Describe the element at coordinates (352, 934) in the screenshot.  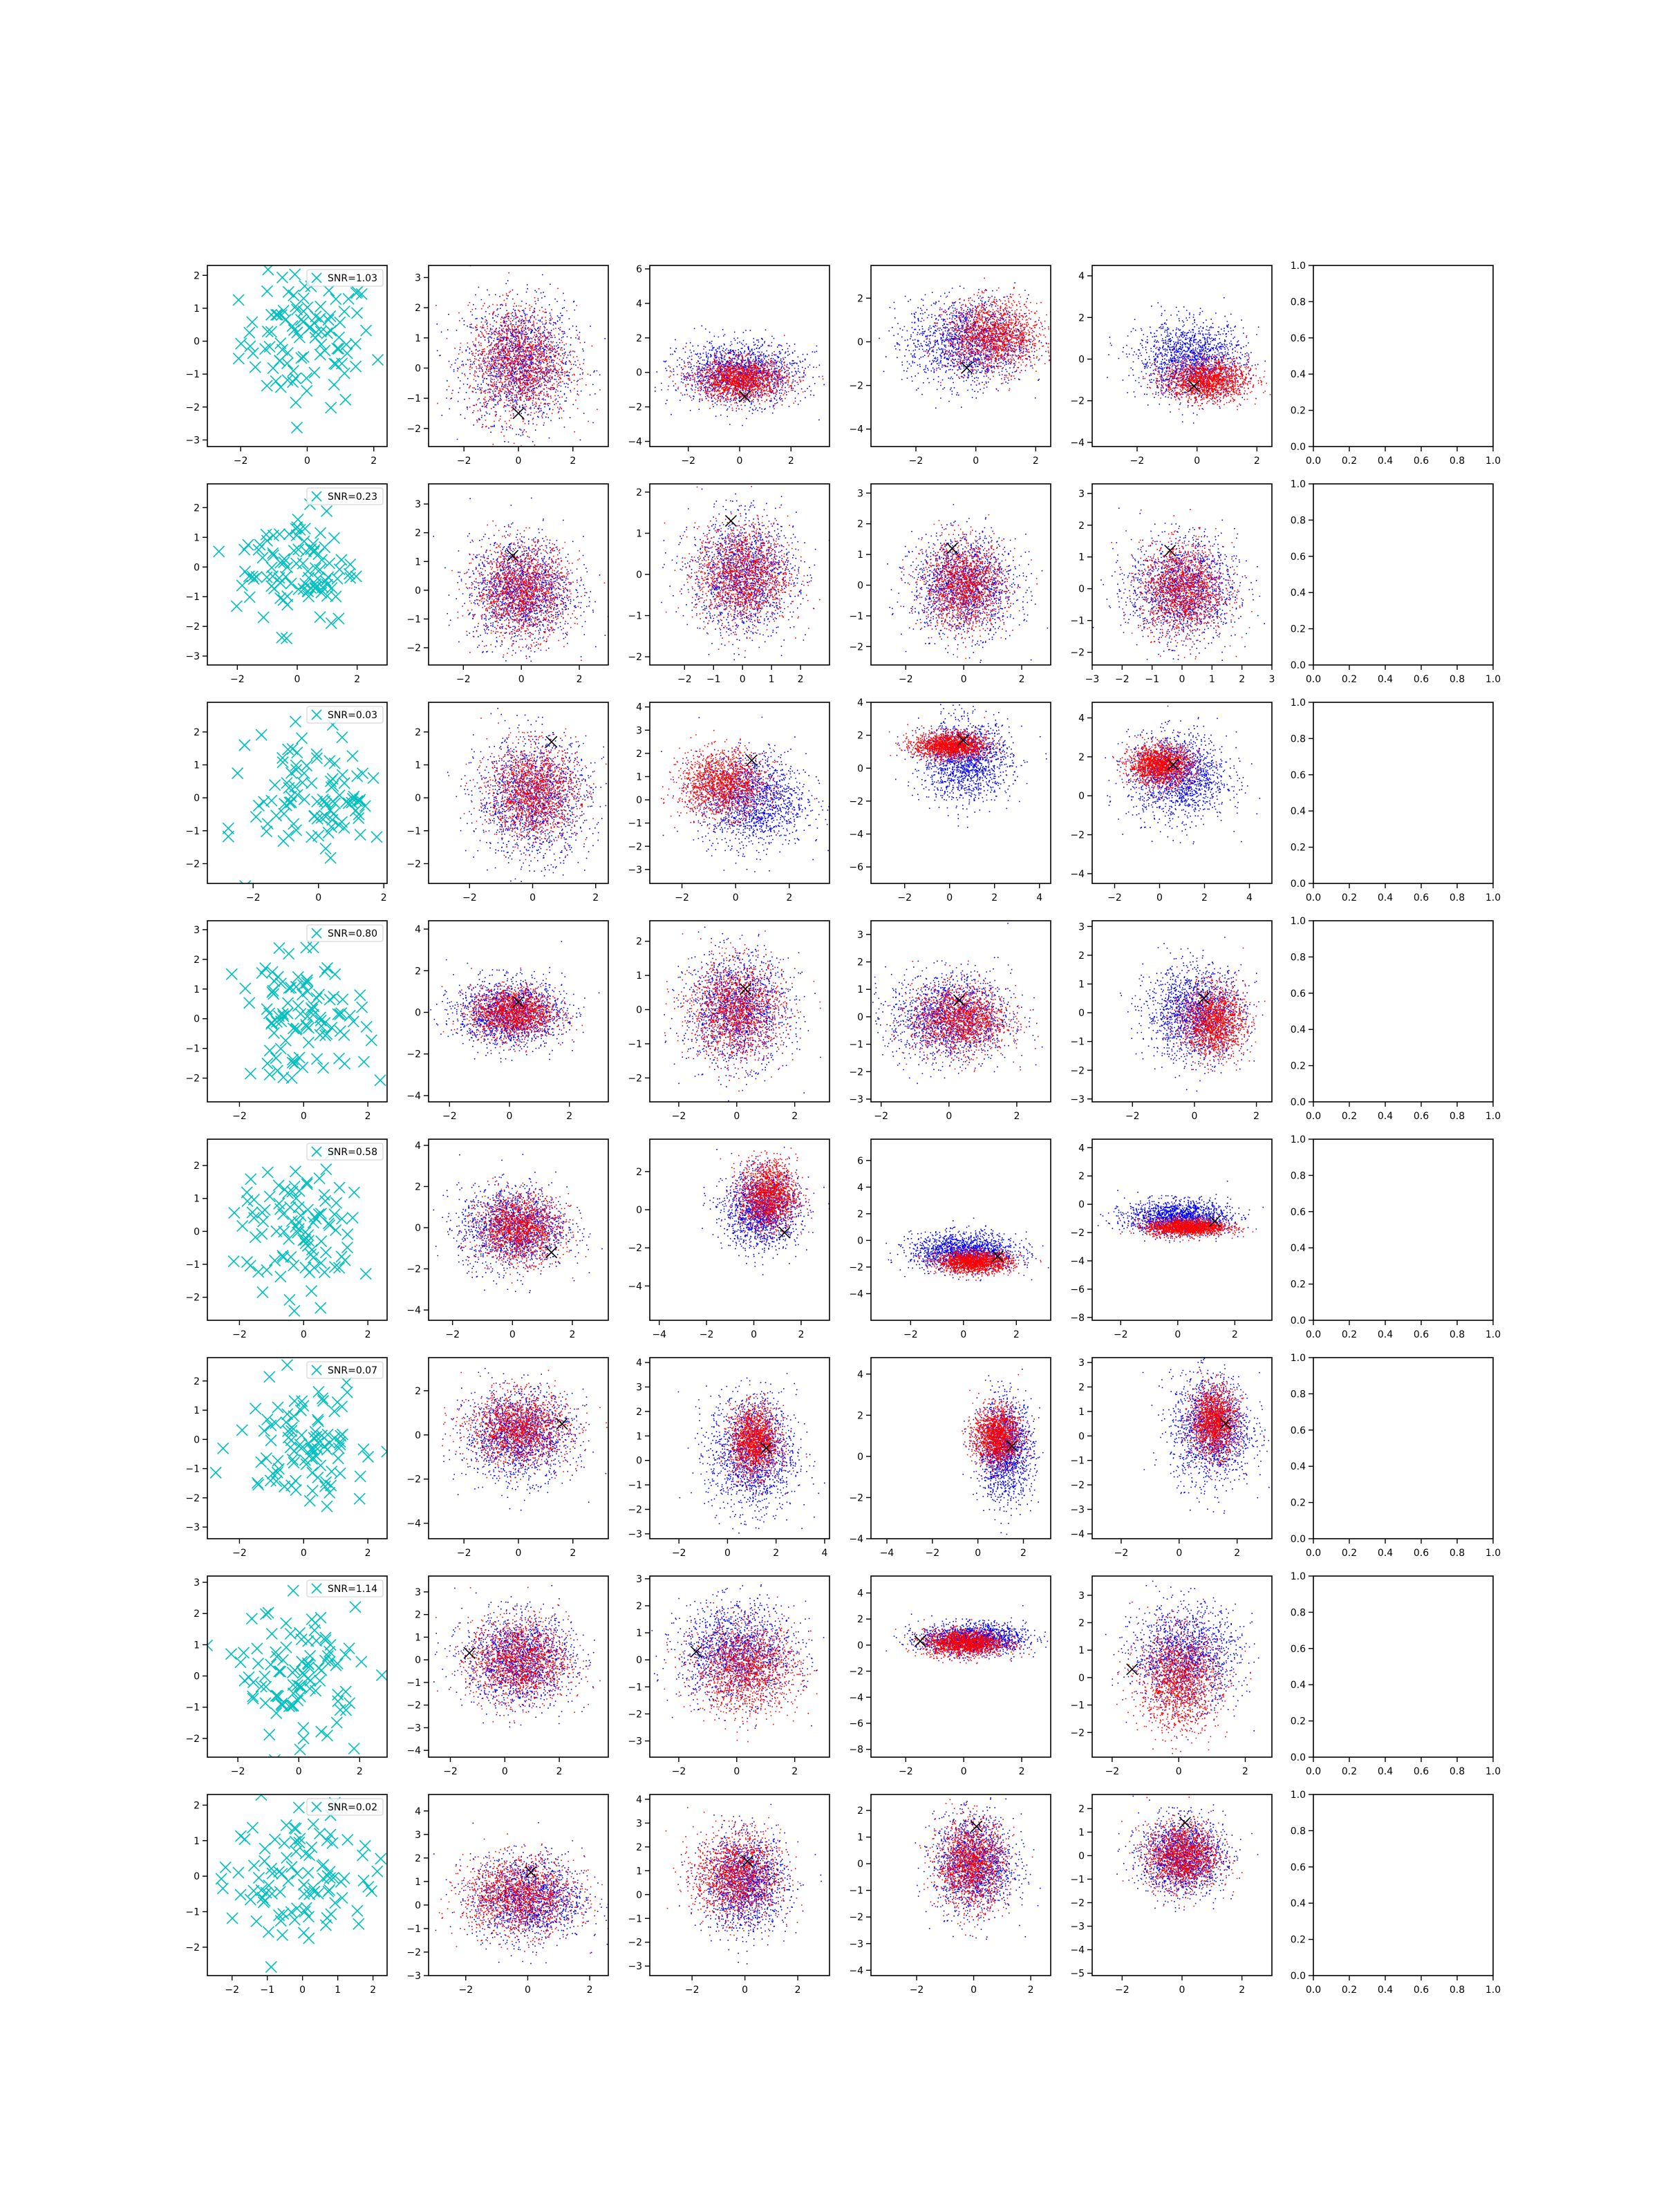
I see `legend-label: SNR=0.80` at that location.